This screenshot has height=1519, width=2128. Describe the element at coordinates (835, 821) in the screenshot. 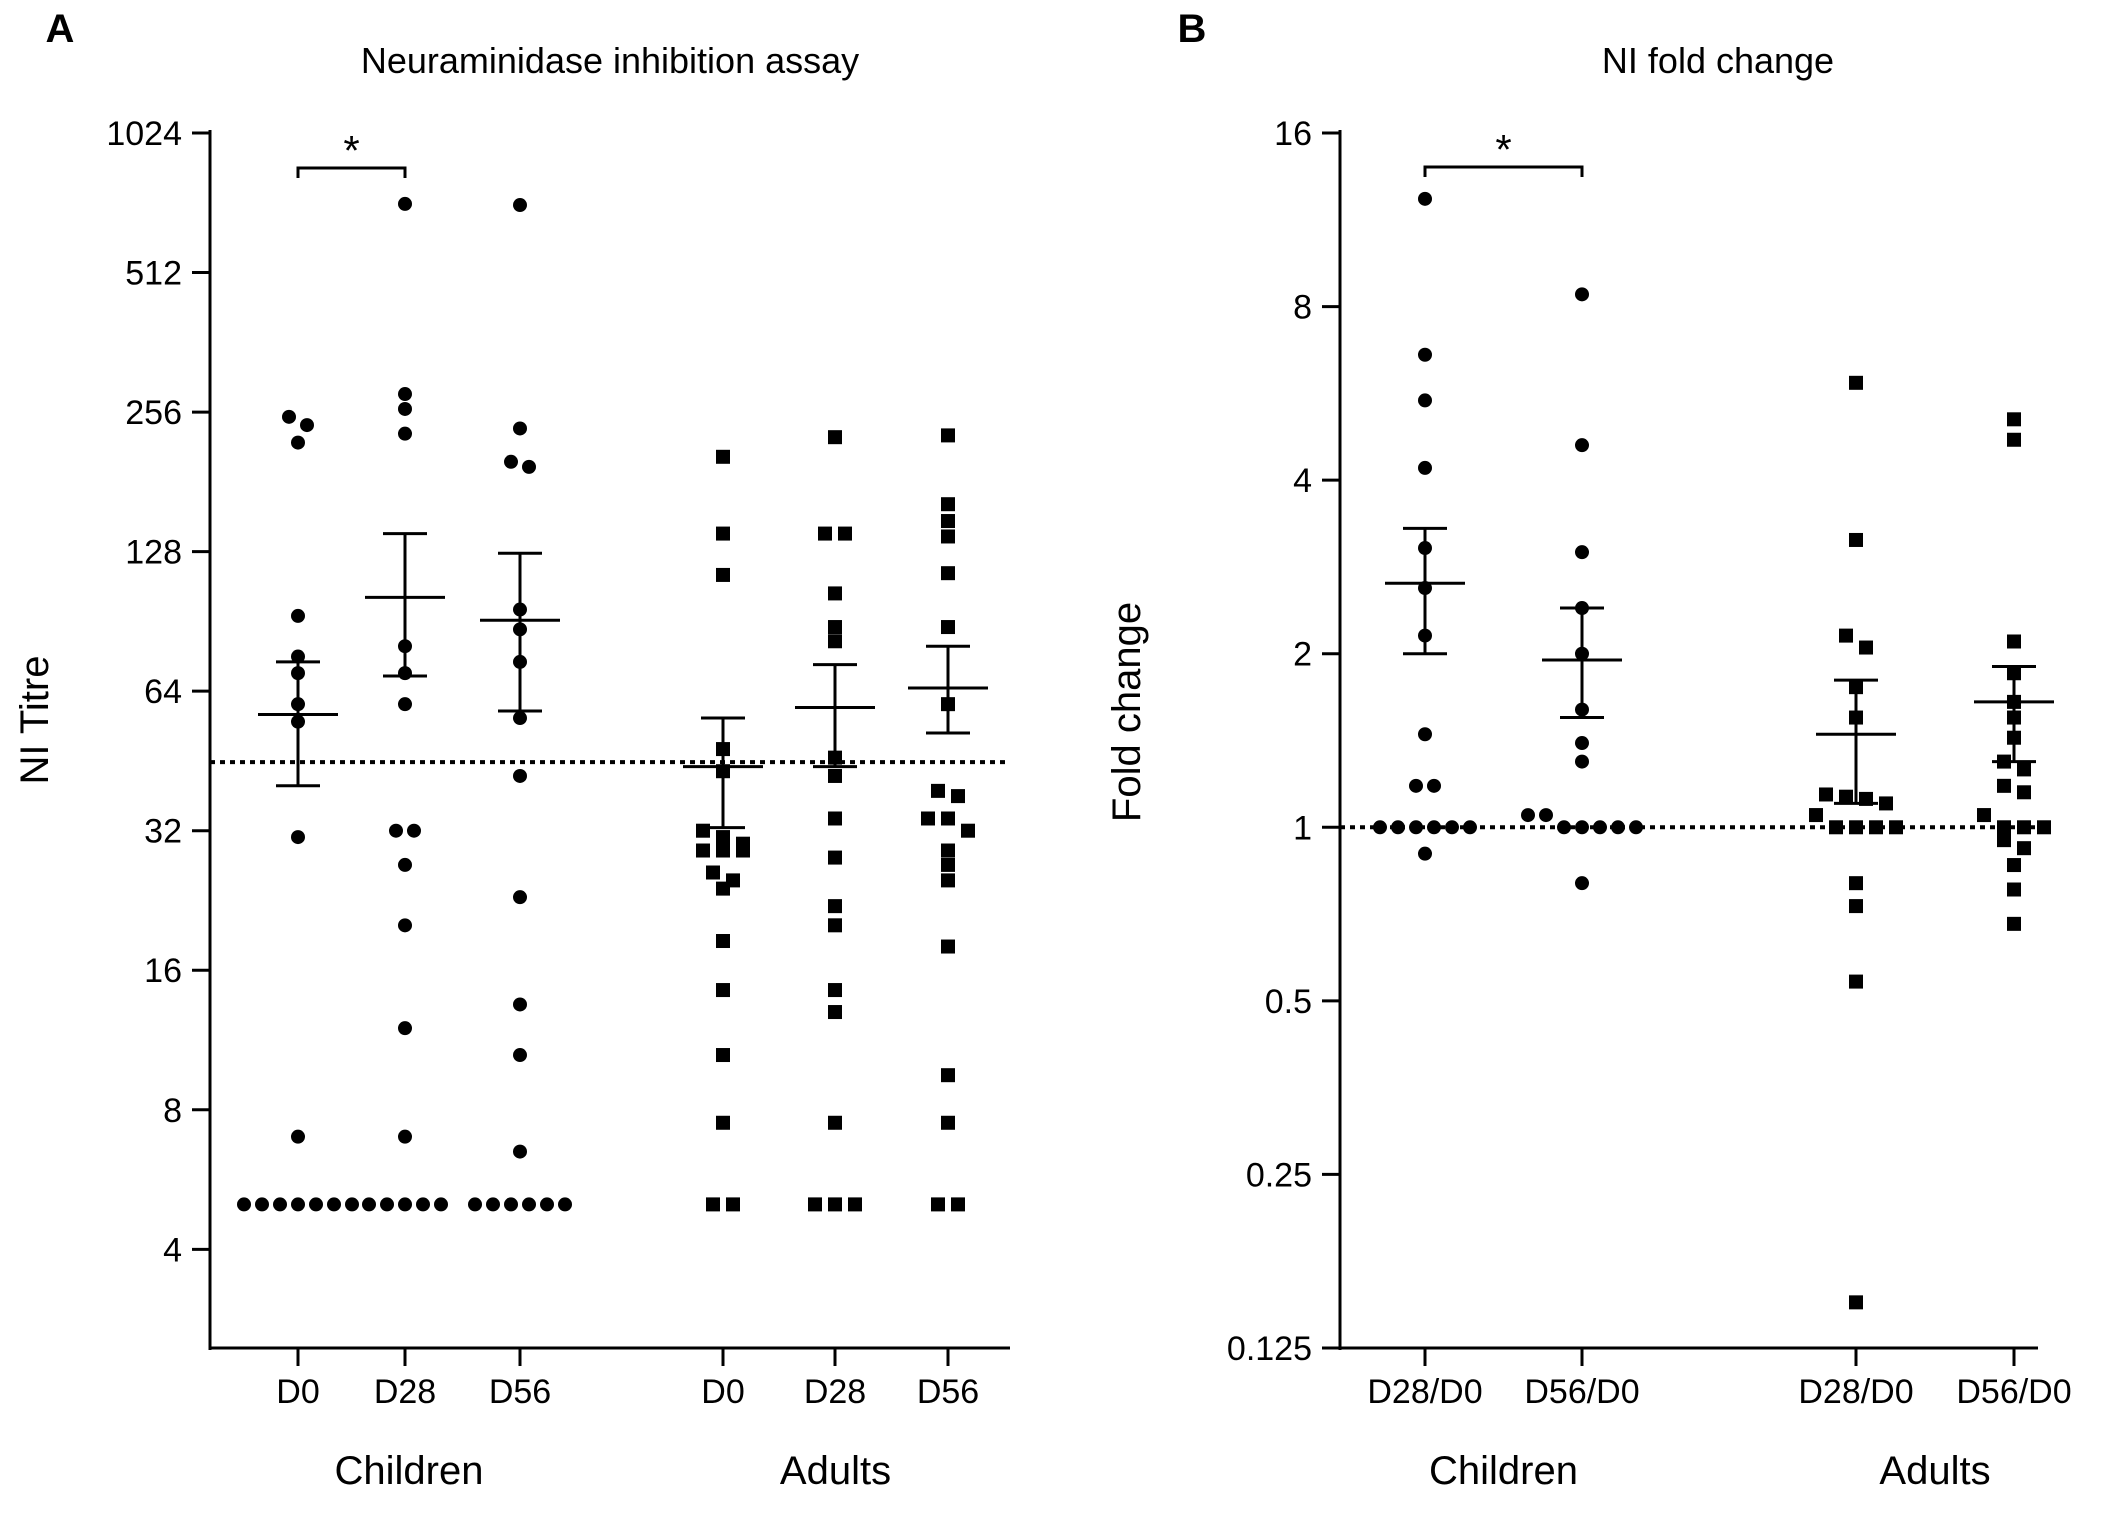

I see `series-adults-d28` at that location.